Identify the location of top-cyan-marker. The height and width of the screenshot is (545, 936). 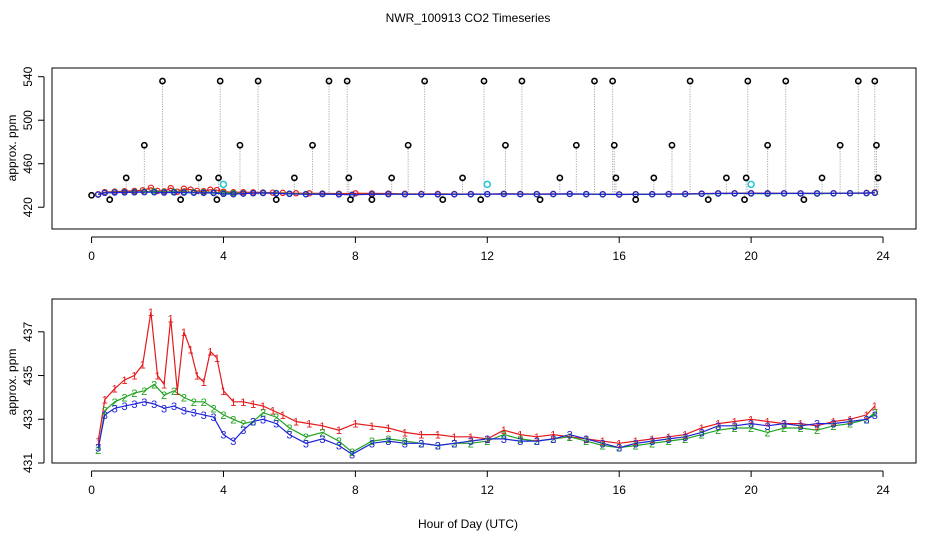
(223, 184).